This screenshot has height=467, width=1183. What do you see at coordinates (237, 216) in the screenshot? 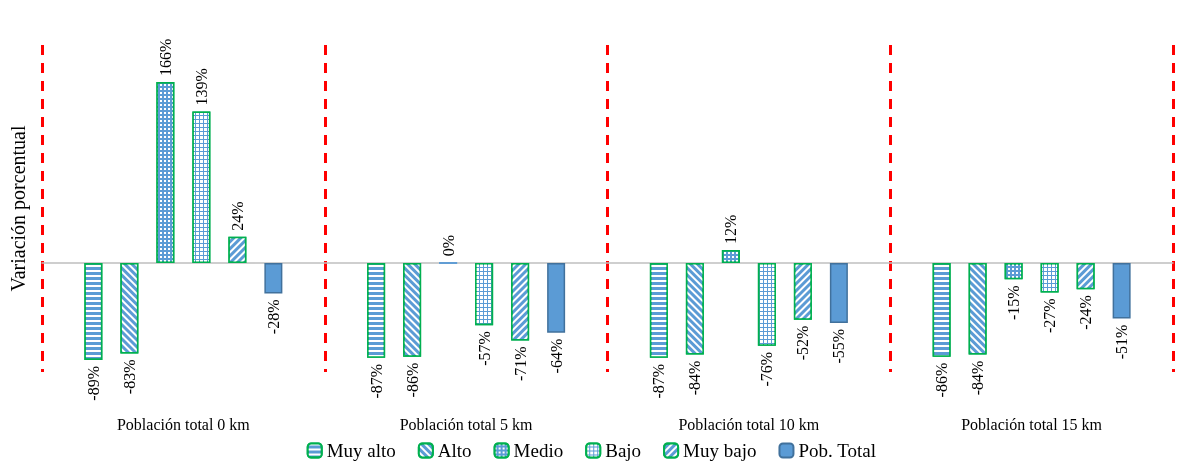
I see `data-label: 24%` at bounding box center [237, 216].